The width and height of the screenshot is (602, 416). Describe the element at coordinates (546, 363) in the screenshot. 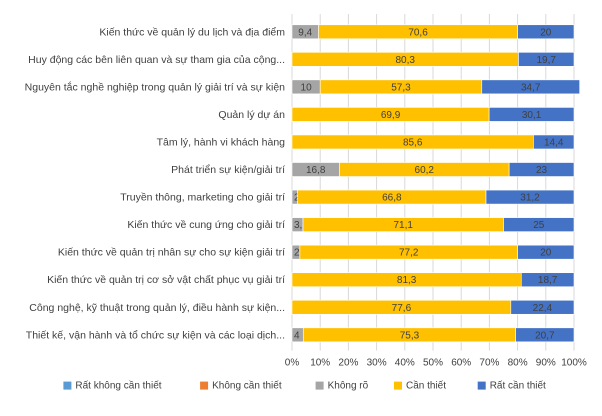

I see `x-tick-label: 90%` at that location.